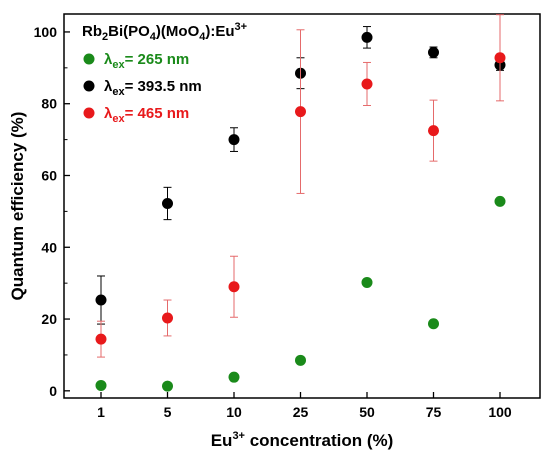 The height and width of the screenshot is (462, 550). What do you see at coordinates (49, 319) in the screenshot?
I see `y-tick-label-20: 20` at bounding box center [49, 319].